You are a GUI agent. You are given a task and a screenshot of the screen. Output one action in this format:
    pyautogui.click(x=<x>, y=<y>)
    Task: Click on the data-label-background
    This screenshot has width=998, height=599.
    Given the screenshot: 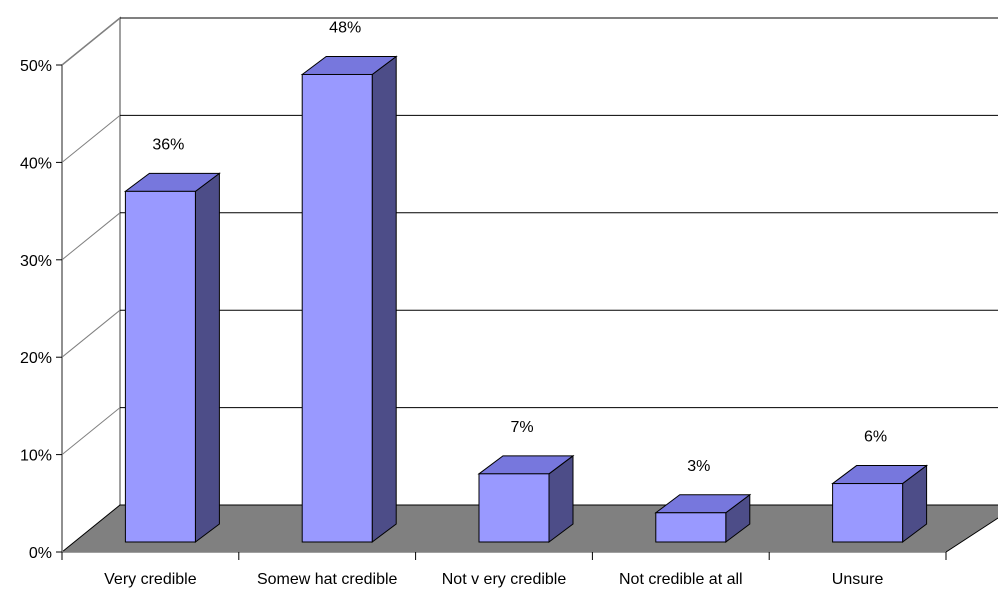 What is the action you would take?
    pyautogui.click(x=345, y=28)
    